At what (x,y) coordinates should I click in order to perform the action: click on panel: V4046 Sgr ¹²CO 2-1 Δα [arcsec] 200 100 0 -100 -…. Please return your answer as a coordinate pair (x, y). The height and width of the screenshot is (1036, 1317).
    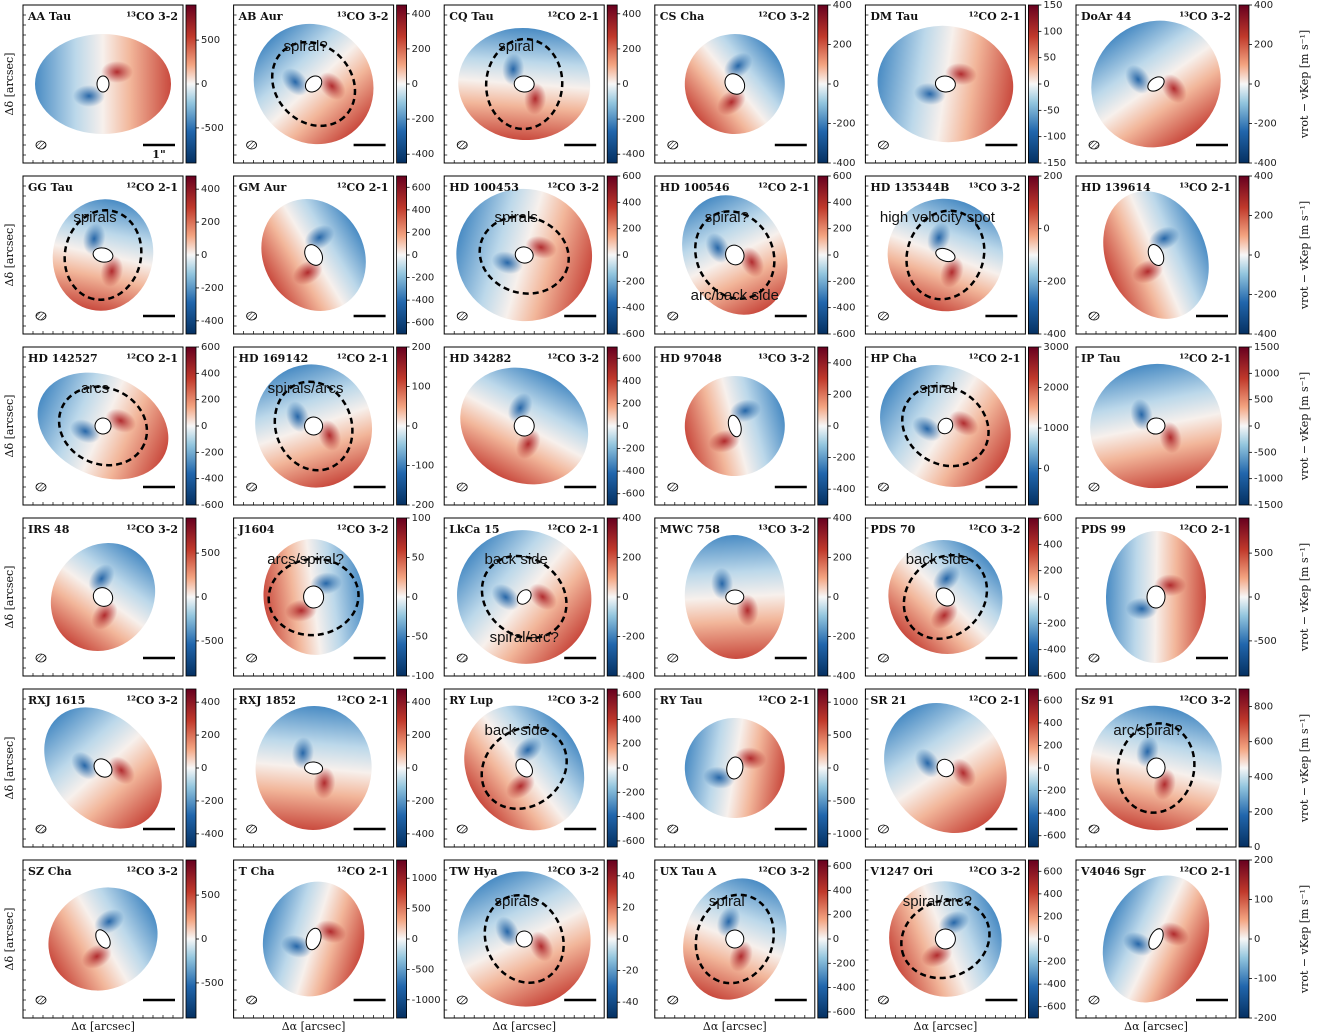
    Looking at the image, I should click on (1193, 944).